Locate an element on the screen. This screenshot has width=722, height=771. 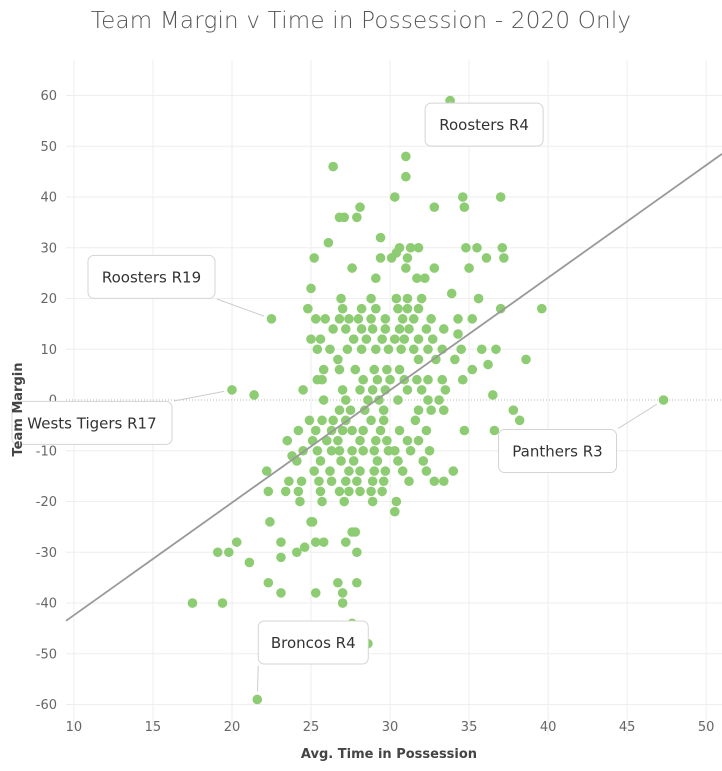
y-tick-label: -20 is located at coordinates (46, 502).